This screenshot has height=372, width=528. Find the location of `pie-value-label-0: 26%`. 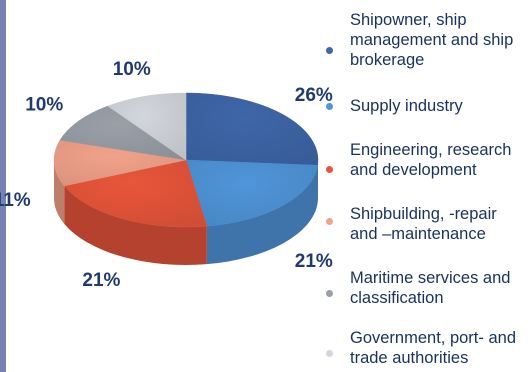

pie-value-label-0: 26% is located at coordinates (314, 95).